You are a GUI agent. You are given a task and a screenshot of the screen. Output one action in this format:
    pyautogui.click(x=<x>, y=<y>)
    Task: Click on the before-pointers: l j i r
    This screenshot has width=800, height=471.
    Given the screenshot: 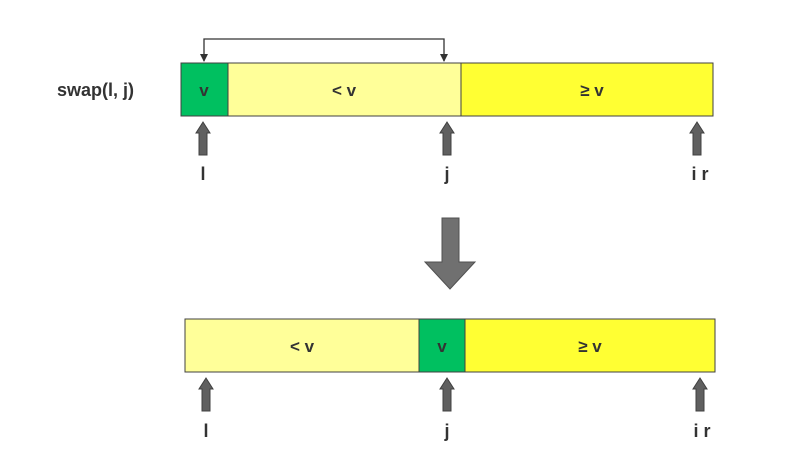 What is the action you would take?
    pyautogui.click(x=452, y=152)
    